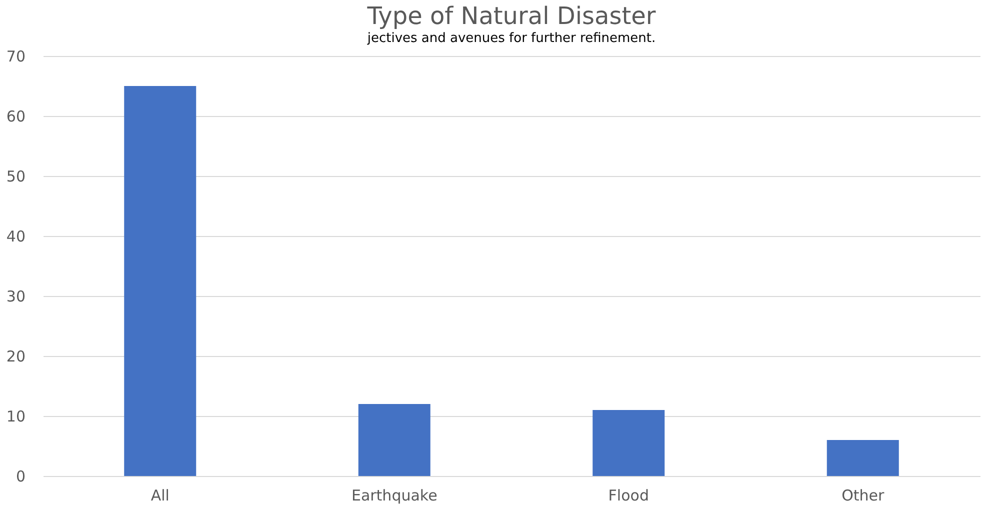 The image size is (985, 508). Describe the element at coordinates (16, 117) in the screenshot. I see `y-tick-label: 60` at that location.